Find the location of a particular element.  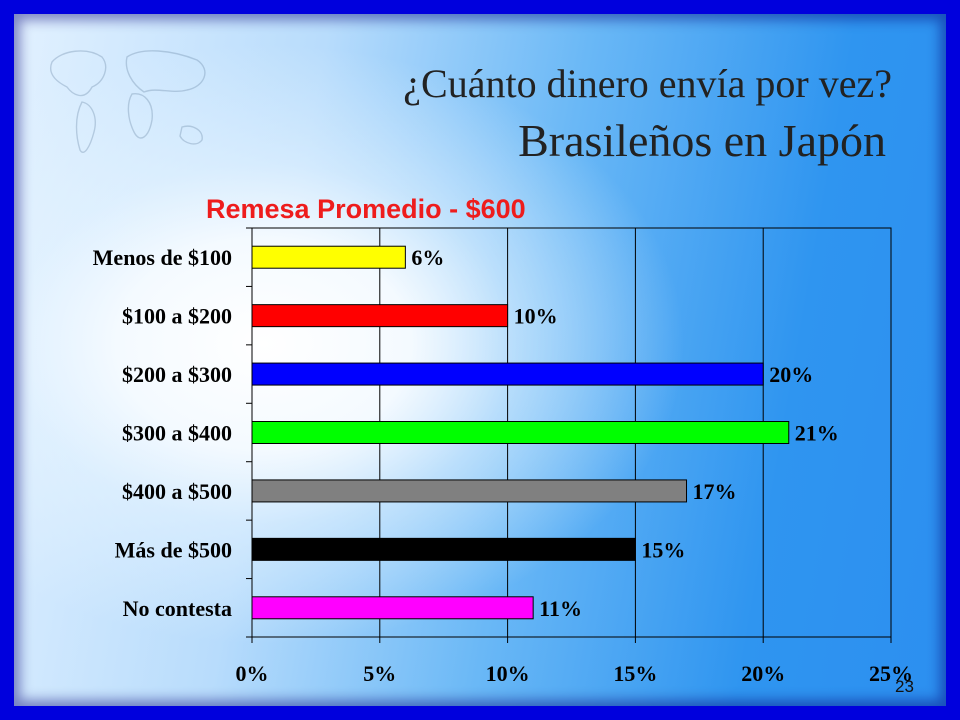

x-tick-label-3: 15% is located at coordinates (635, 673).